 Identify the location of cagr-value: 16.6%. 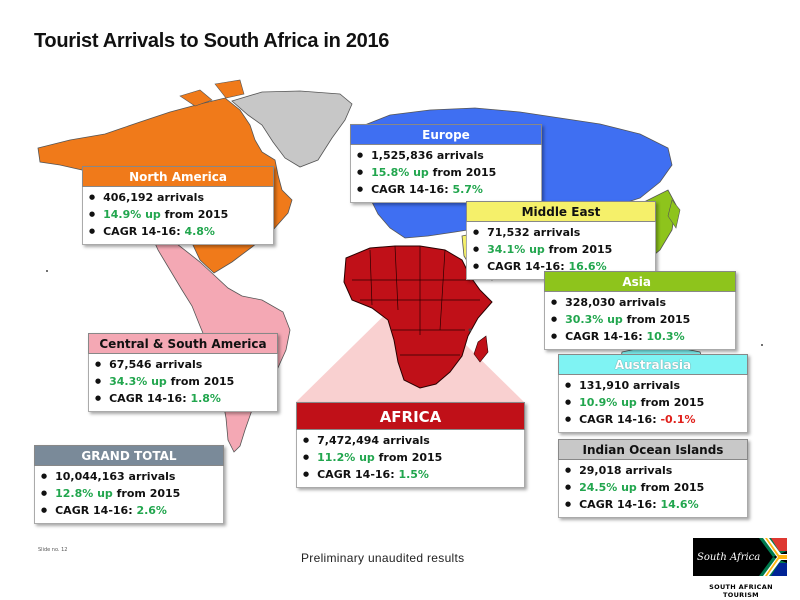
(587, 266).